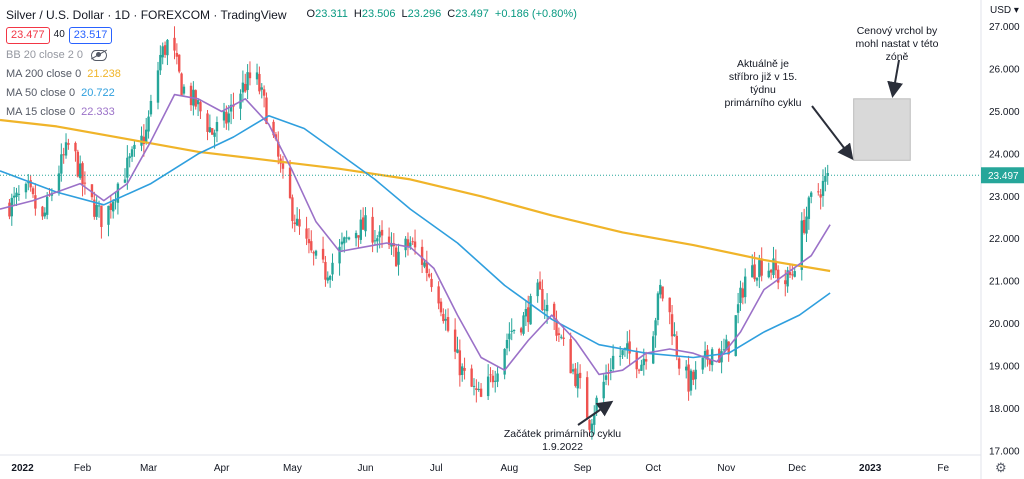 The height and width of the screenshot is (479, 1024). I want to click on x-tick-label: Oct, so click(653, 468).